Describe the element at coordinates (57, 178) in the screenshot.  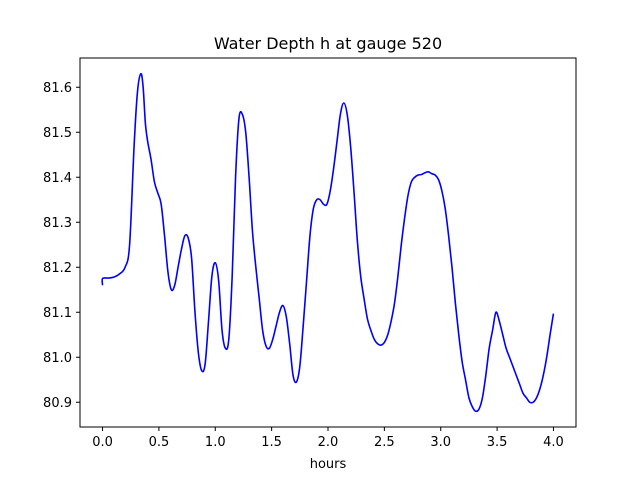
I see `y-tick-label: 81.4` at that location.